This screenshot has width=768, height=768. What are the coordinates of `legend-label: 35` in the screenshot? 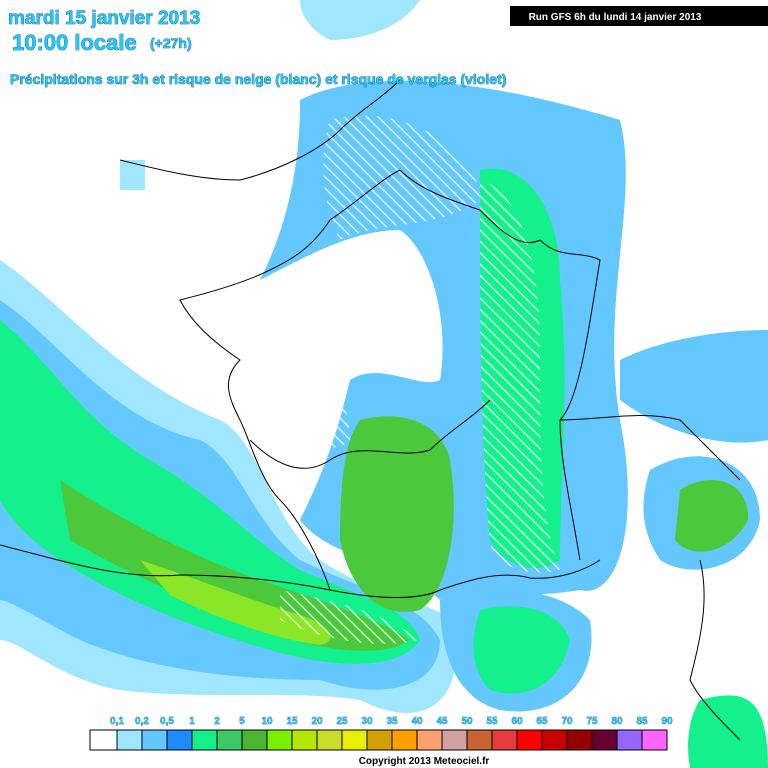 It's located at (392, 721).